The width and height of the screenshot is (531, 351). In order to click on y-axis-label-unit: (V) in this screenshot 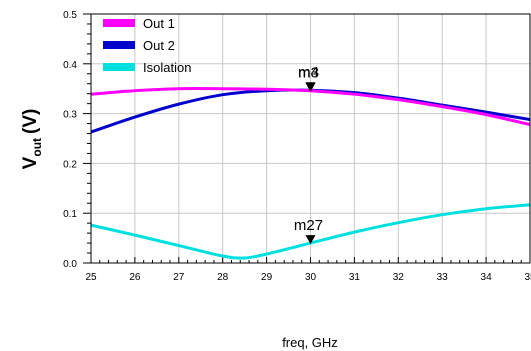, I will do `click(30, 121)`.